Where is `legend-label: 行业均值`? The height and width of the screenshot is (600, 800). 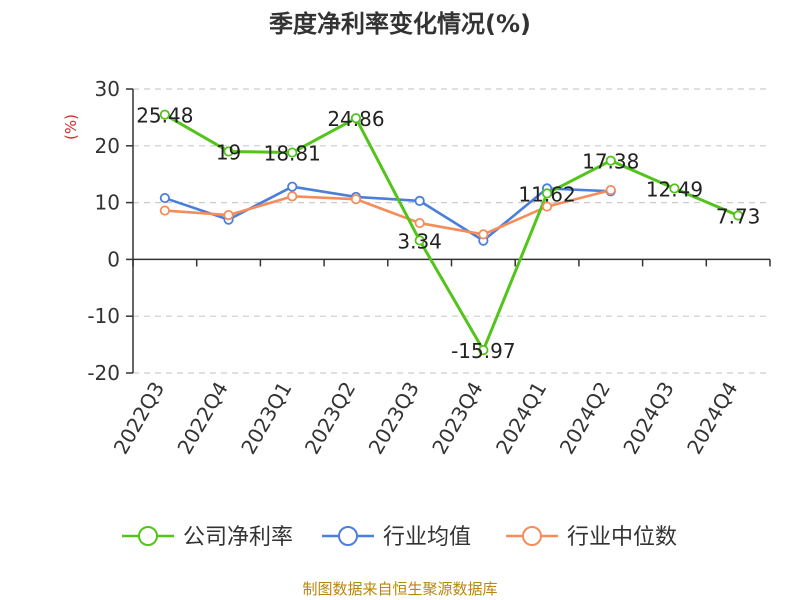
legend-label: 行业均值 is located at coordinates (427, 537).